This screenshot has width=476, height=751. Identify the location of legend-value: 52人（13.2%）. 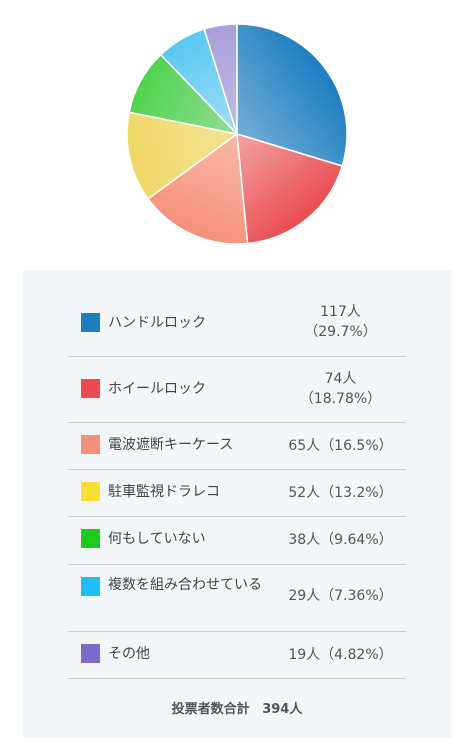
(340, 493).